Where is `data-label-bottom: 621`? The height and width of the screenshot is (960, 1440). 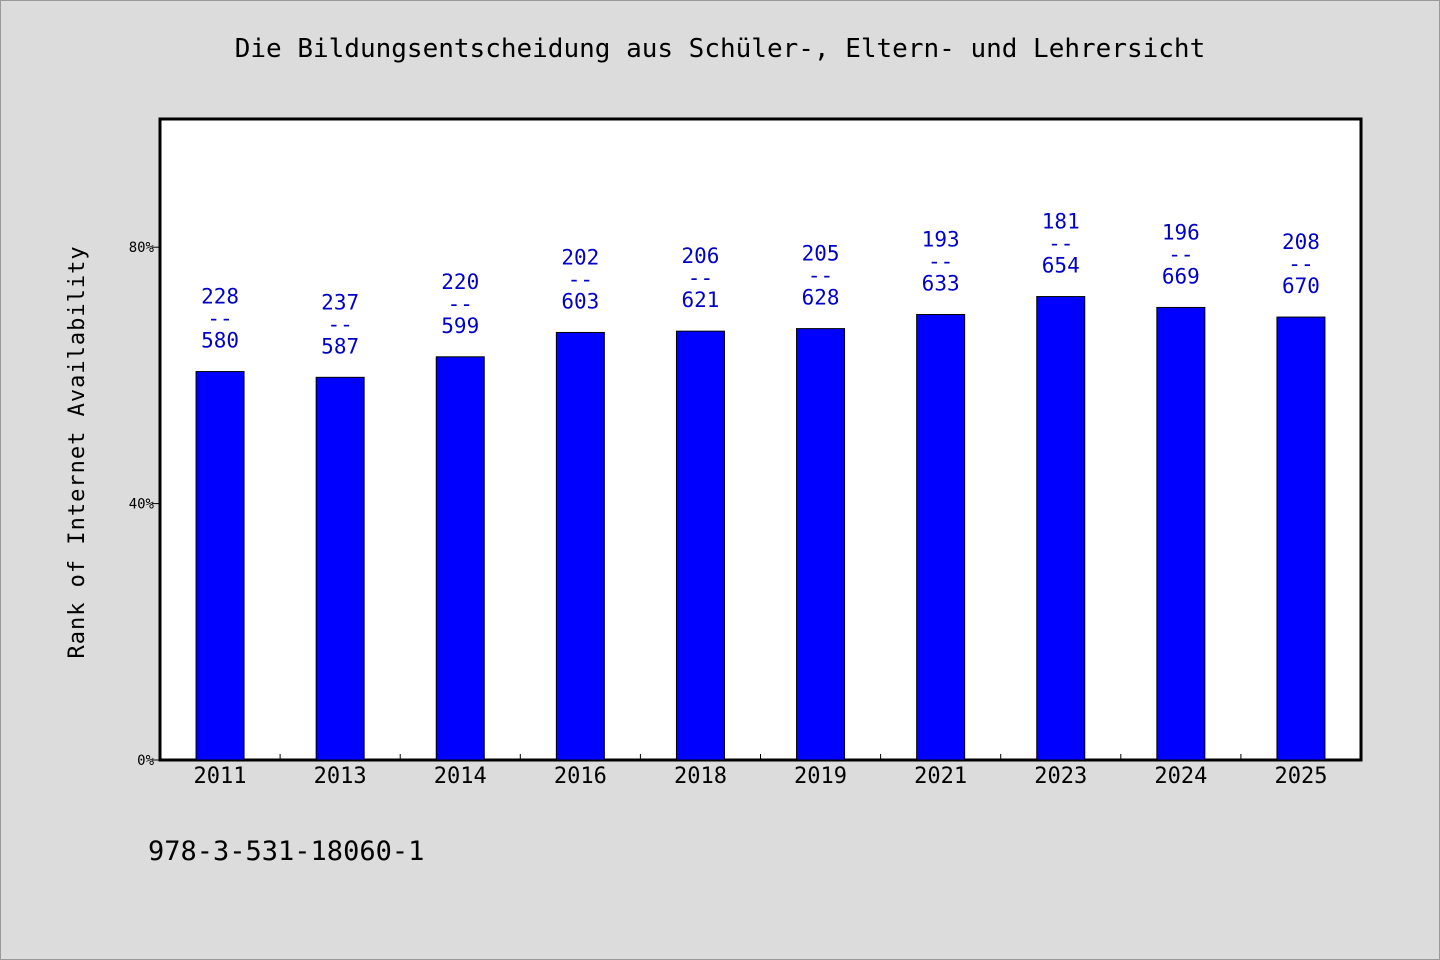
data-label-bottom: 621 is located at coordinates (700, 300).